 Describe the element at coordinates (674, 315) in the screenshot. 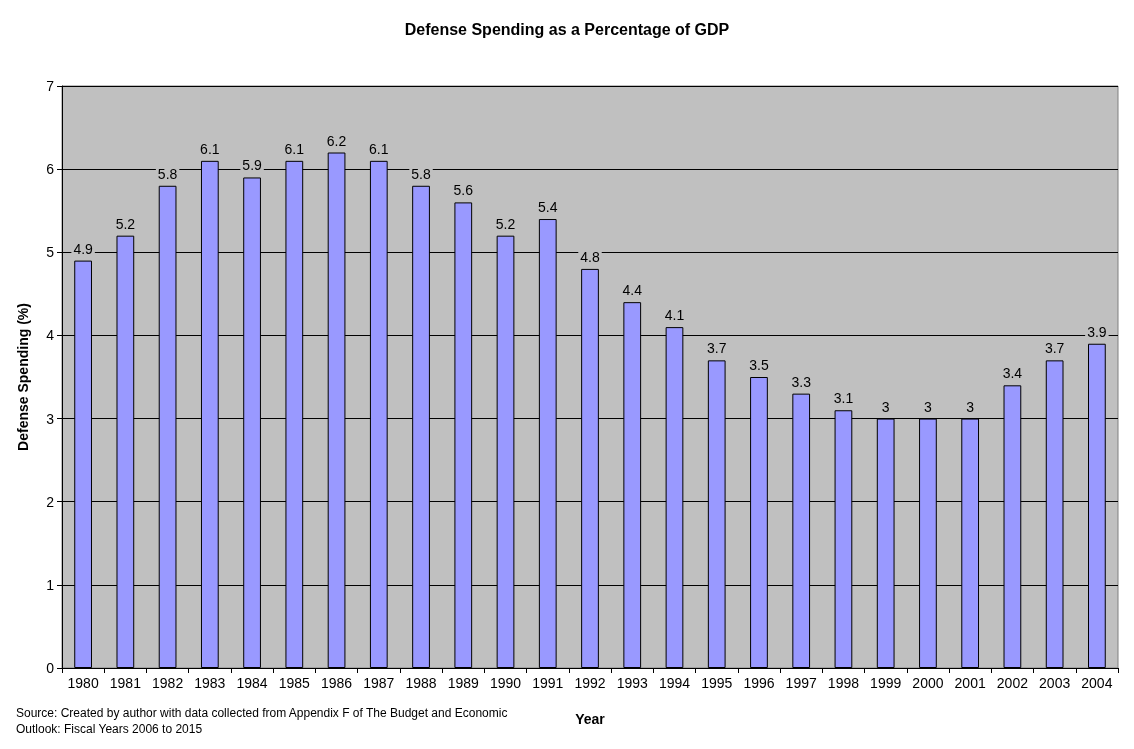

I see `data-label: 4.1` at that location.